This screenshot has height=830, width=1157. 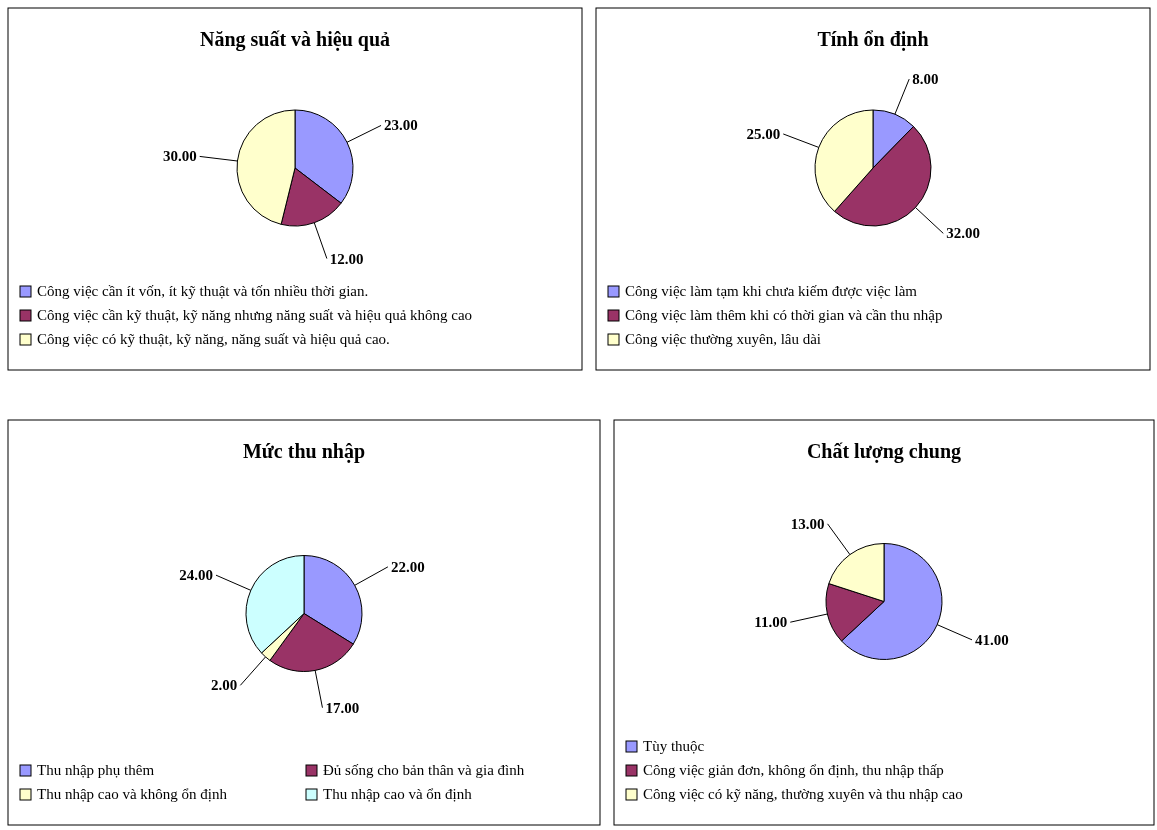 What do you see at coordinates (963, 233) in the screenshot?
I see `data-label: 32.00` at bounding box center [963, 233].